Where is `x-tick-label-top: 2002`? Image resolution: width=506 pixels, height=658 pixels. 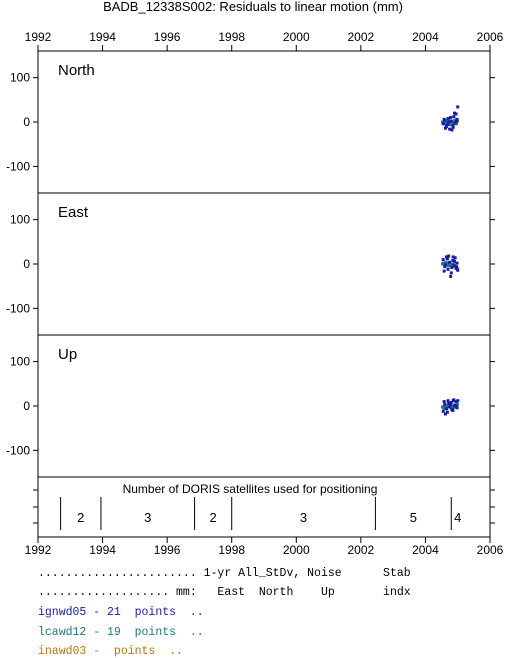
x-tick-label-top: 2002 is located at coordinates (361, 37).